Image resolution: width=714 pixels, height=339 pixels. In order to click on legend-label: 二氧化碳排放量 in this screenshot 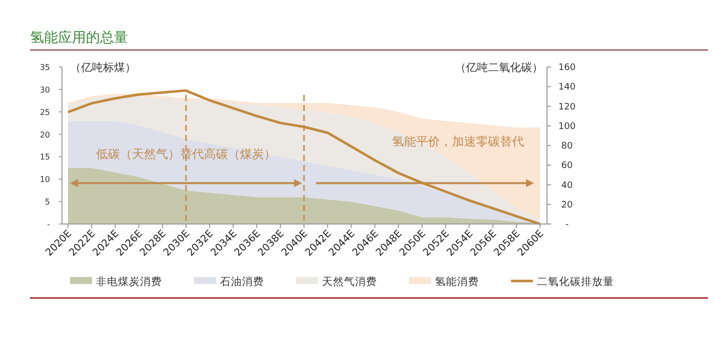, I will do `click(575, 282)`.